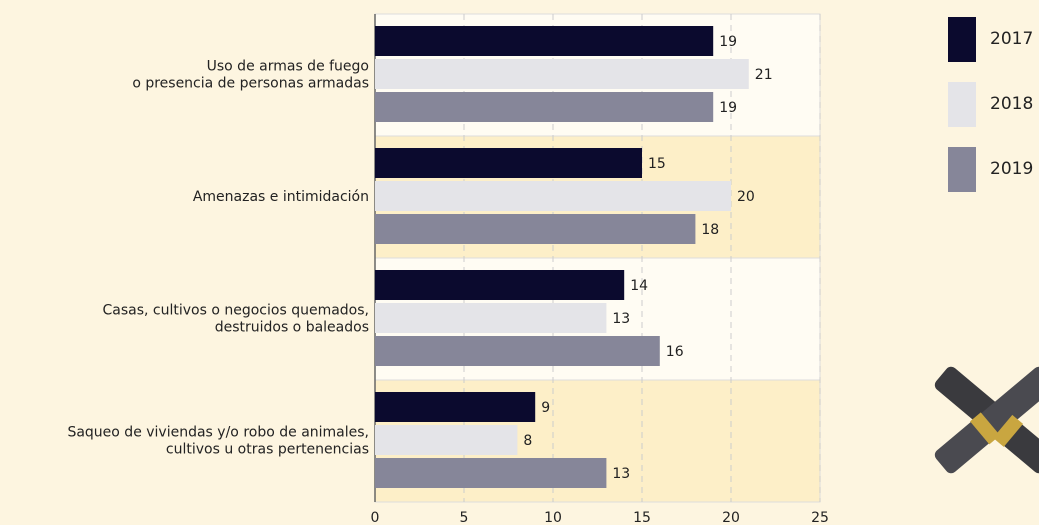 This screenshot has height=525, width=1039. What do you see at coordinates (236, 311) in the screenshot?
I see `category-label: Casas, cultivos o negocios quemados,` at bounding box center [236, 311].